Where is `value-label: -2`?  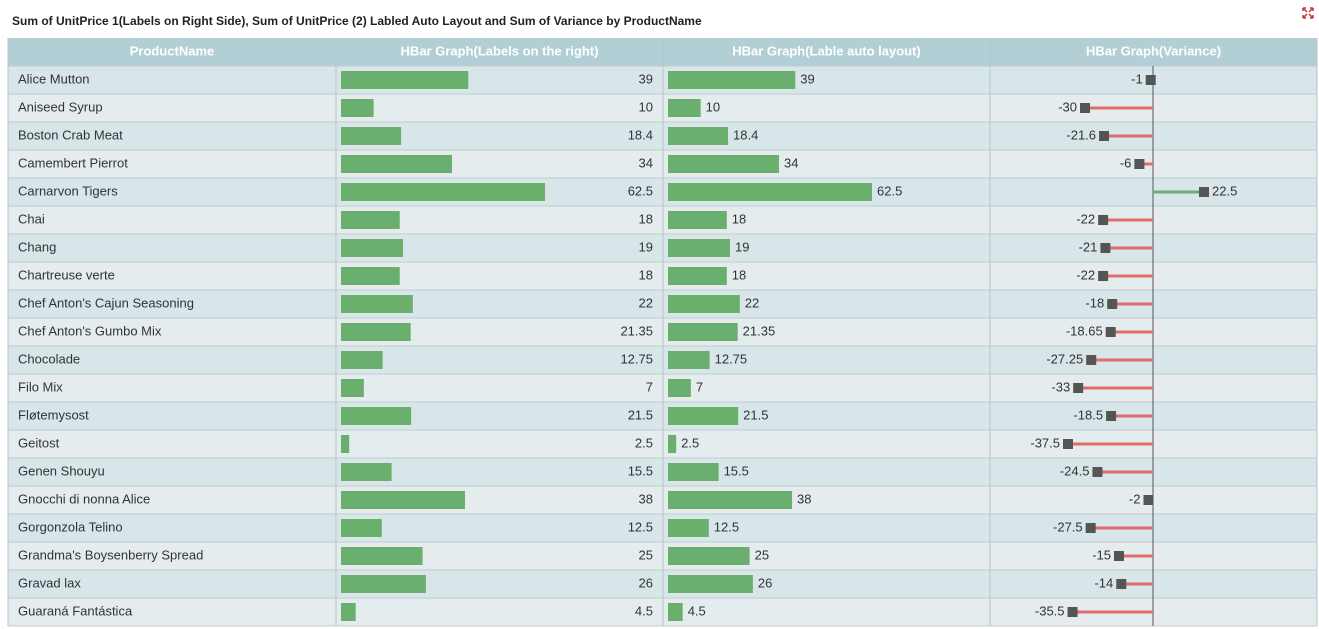 value-label: -2 is located at coordinates (1135, 498).